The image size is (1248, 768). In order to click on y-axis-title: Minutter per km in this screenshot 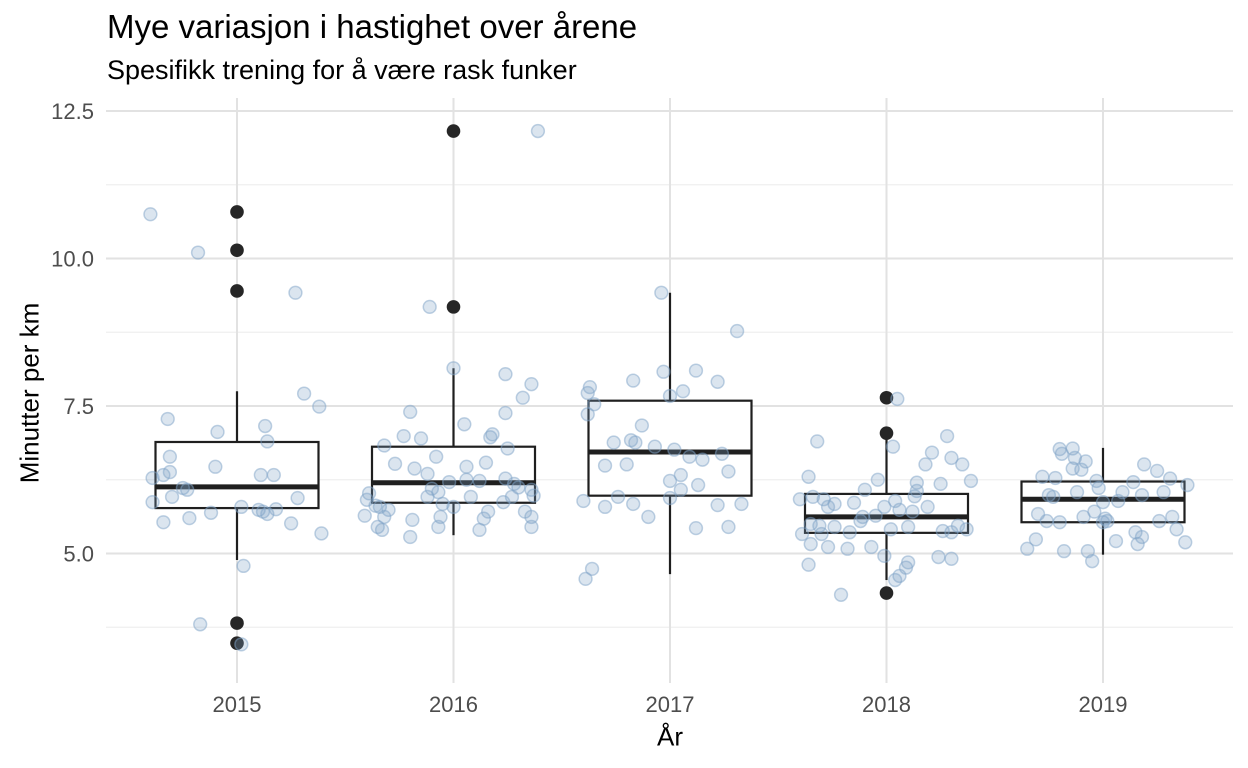, I will do `click(29, 393)`.